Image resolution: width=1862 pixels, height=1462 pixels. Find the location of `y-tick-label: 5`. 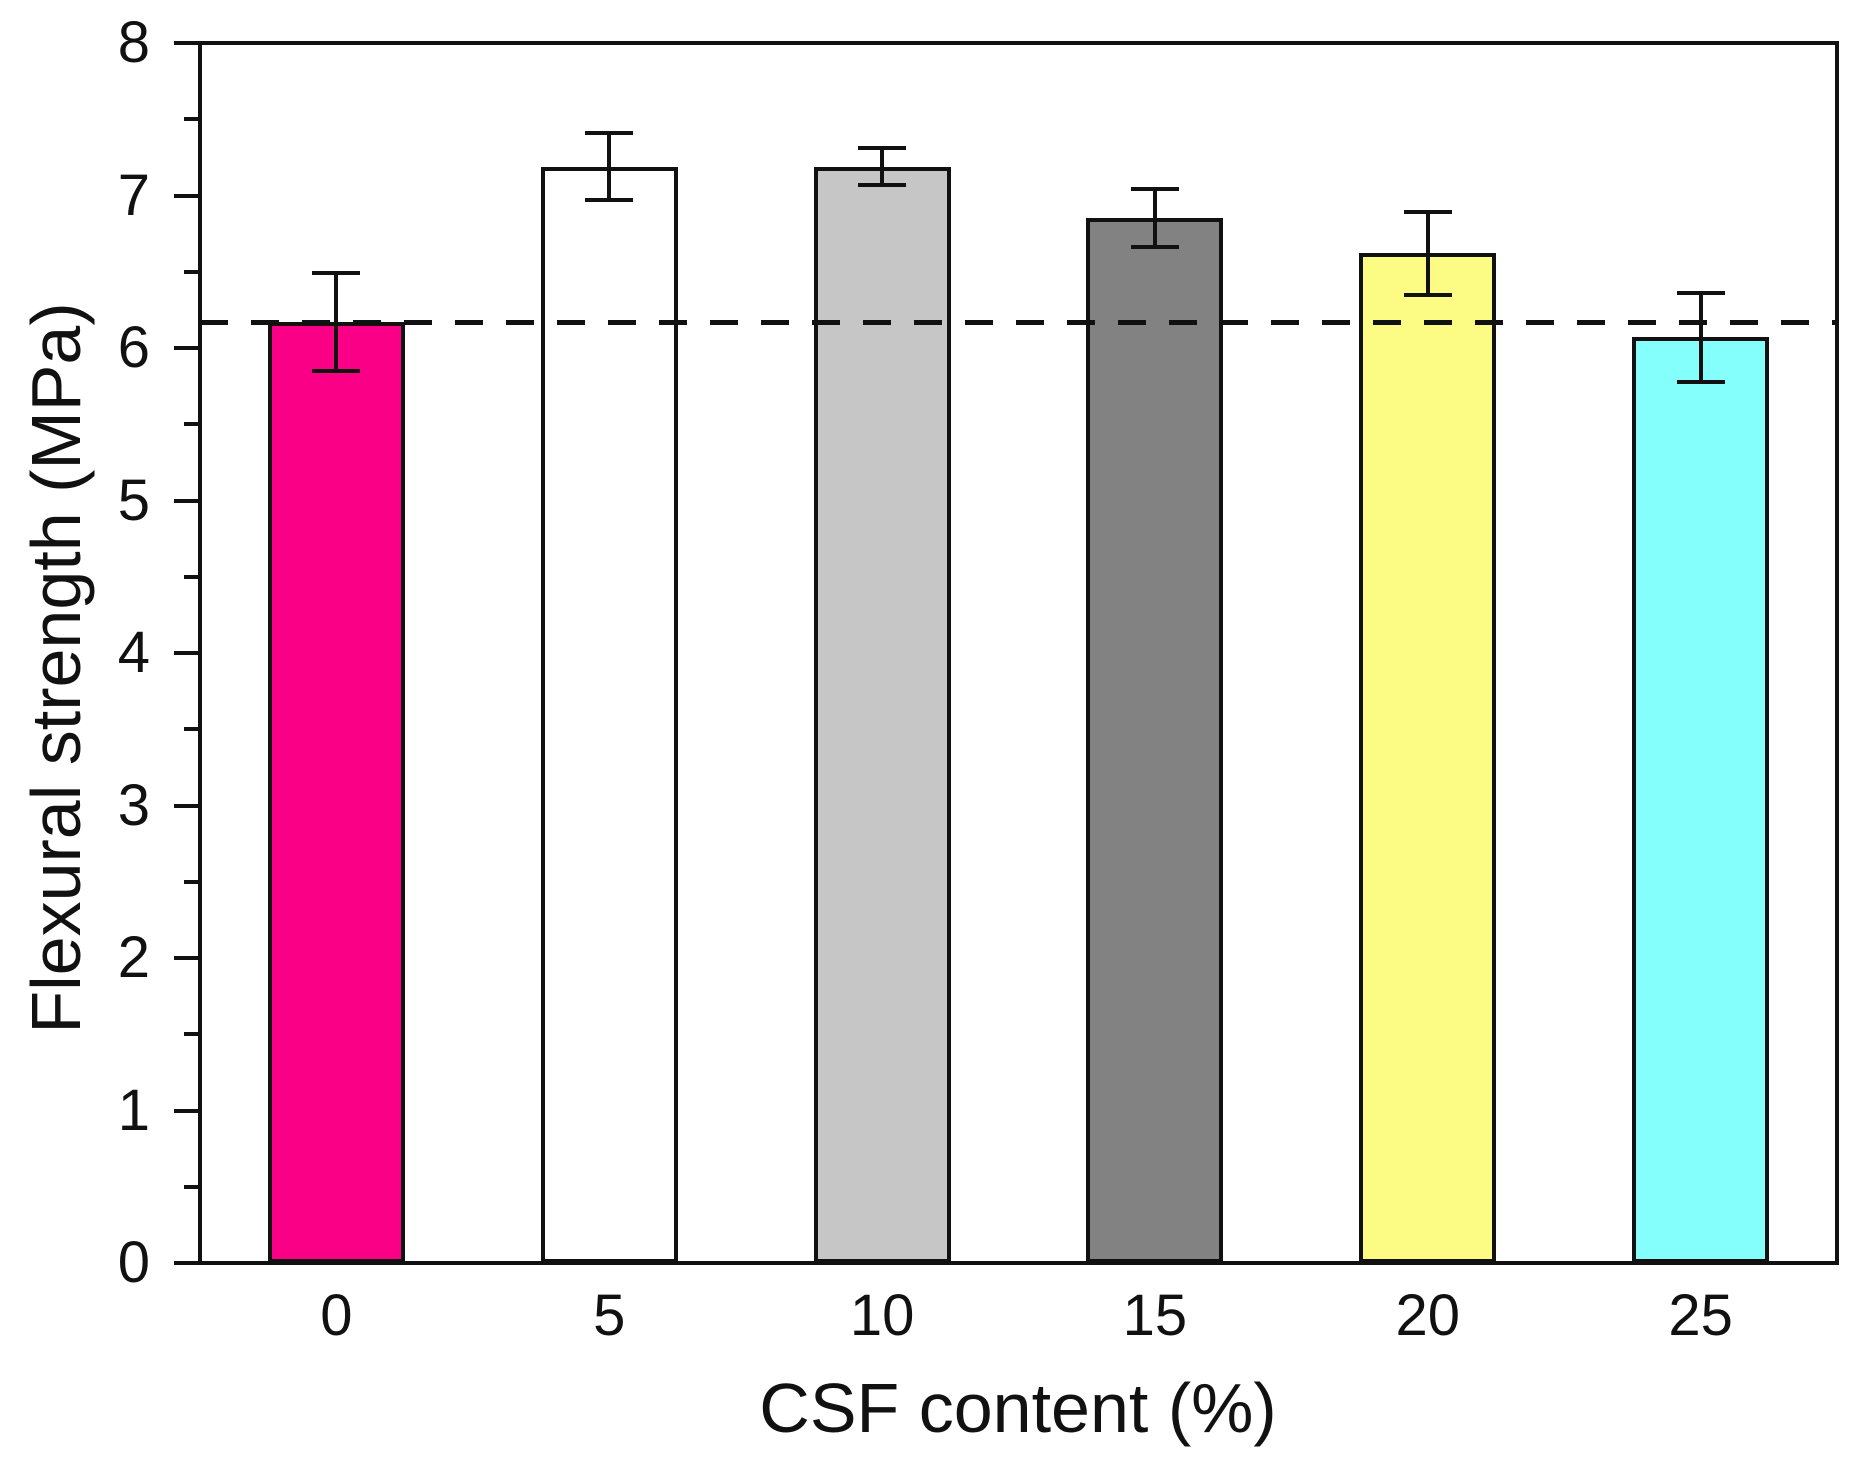

y-tick-label: 5 is located at coordinates (133, 500).